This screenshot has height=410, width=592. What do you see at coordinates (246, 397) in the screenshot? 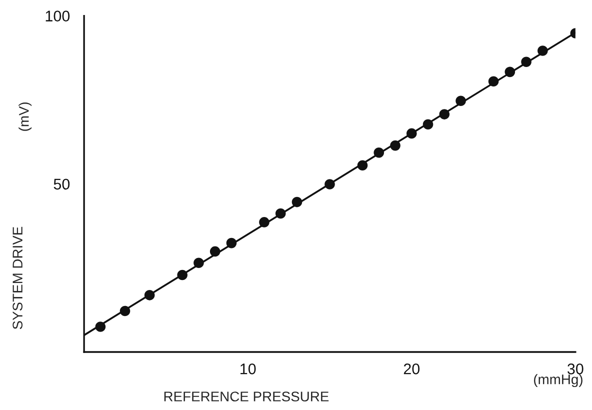
I see `x-axis-title: REFERENCE PRESSURE` at bounding box center [246, 397].